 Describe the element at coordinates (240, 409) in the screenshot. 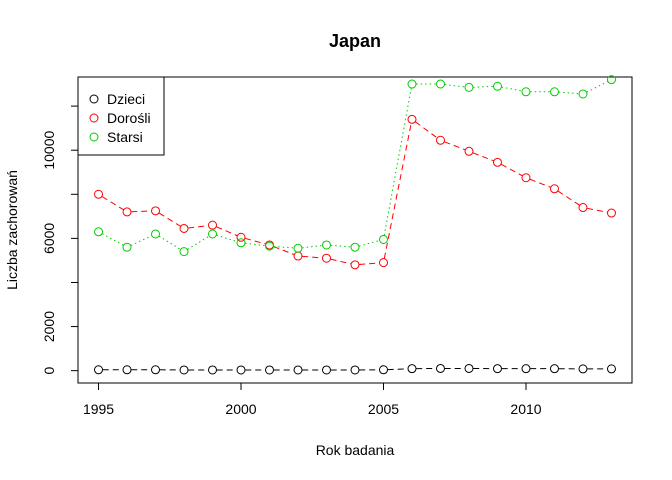

I see `x-tick-label: 2000` at that location.